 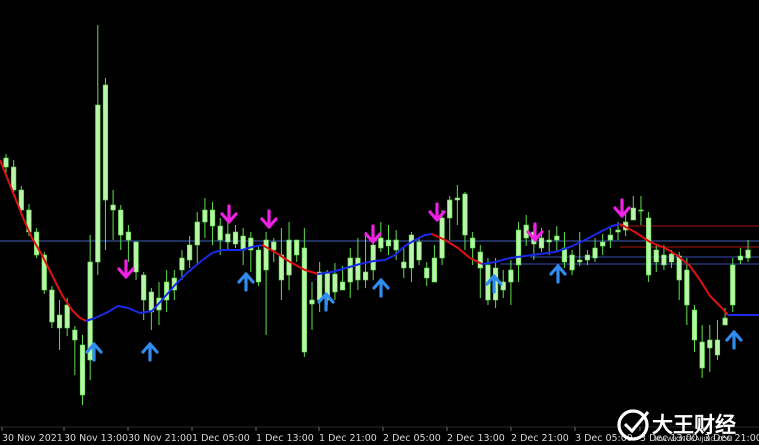 What do you see at coordinates (96, 438) in the screenshot?
I see `x-tick-label-1: 30 Nov 13:00` at bounding box center [96, 438].